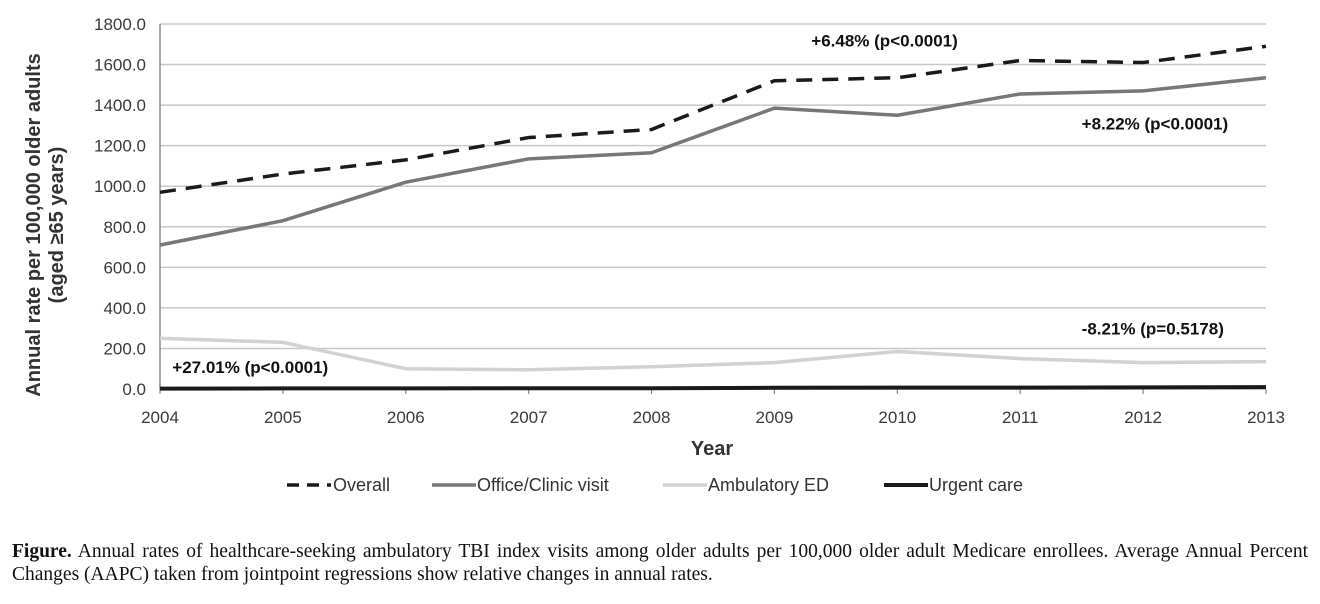 Image resolution: width=1320 pixels, height=604 pixels. What do you see at coordinates (529, 417) in the screenshot?
I see `x-tick-label: 2007` at bounding box center [529, 417].